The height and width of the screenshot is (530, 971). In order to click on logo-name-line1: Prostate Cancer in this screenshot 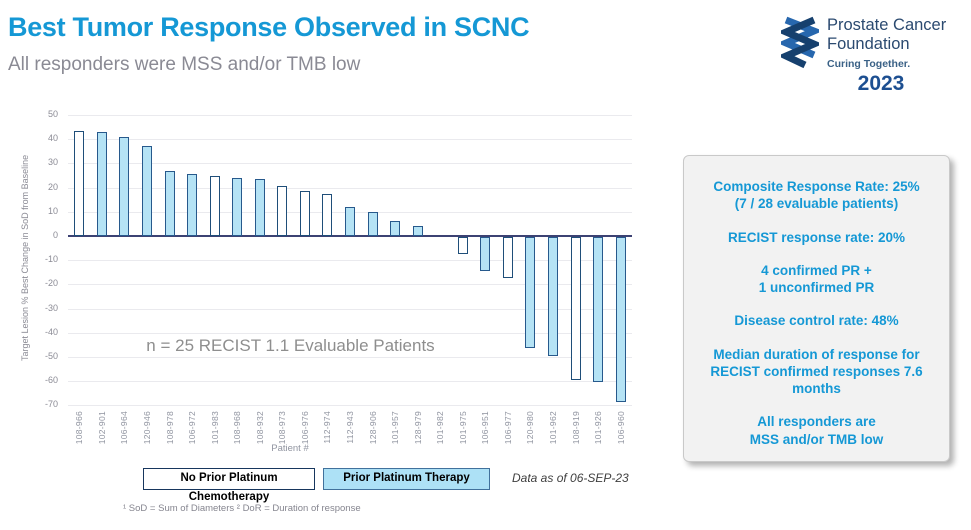, I will do `click(887, 25)`.